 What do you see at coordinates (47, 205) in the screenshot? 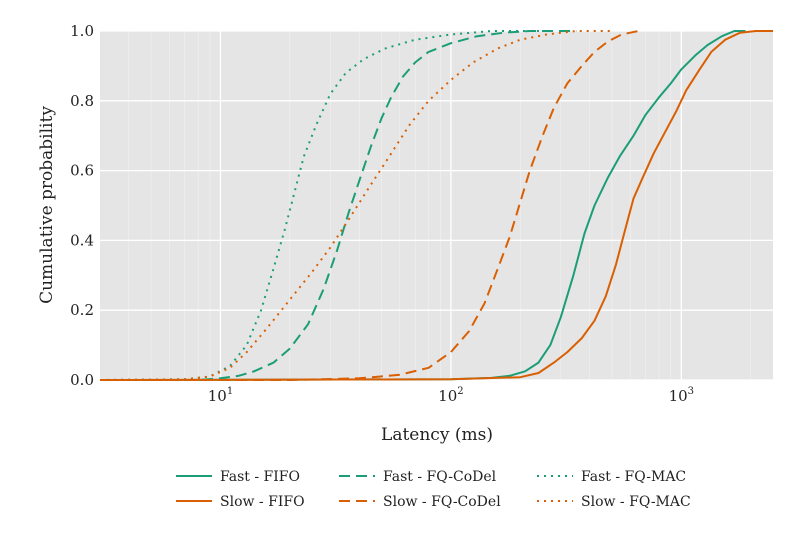
I see `y-axis-label: Cumulative probability` at bounding box center [47, 205].